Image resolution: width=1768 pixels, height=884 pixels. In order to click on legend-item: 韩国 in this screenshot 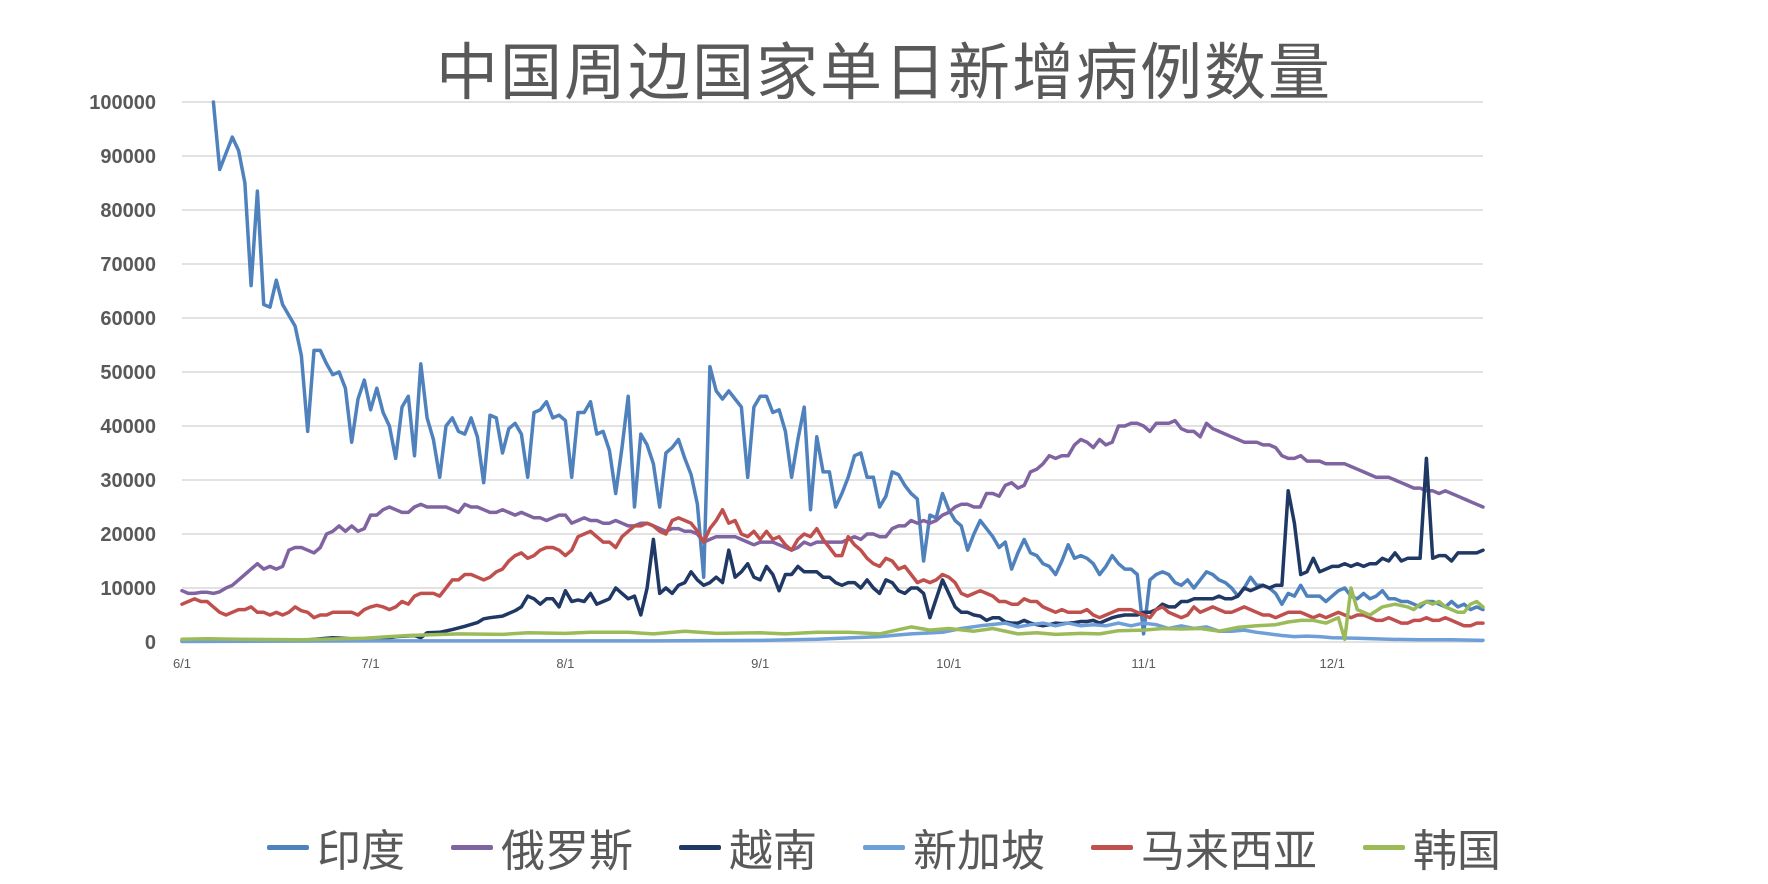, I will do `click(1432, 847)`.